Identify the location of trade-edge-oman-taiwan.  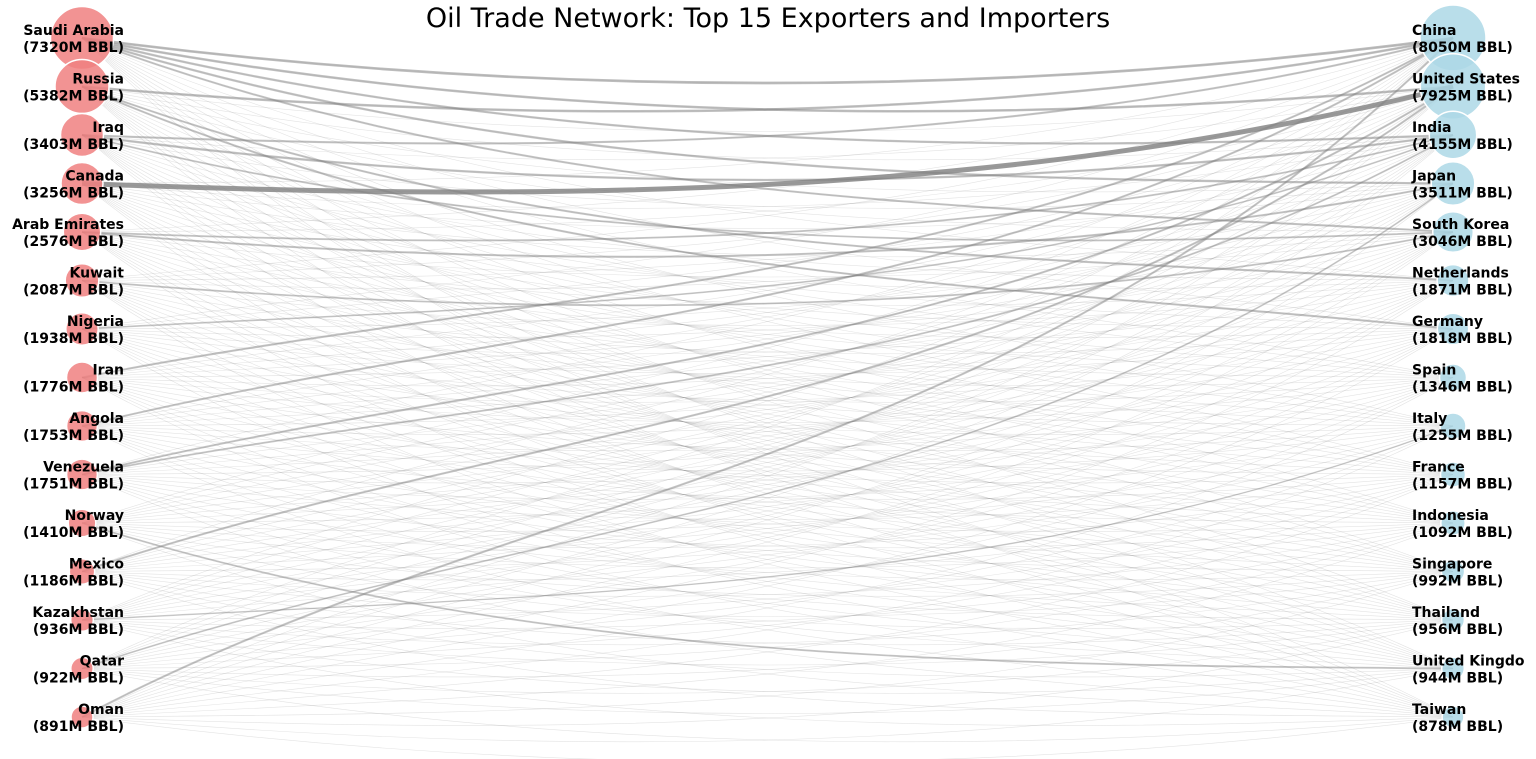
(767, 737).